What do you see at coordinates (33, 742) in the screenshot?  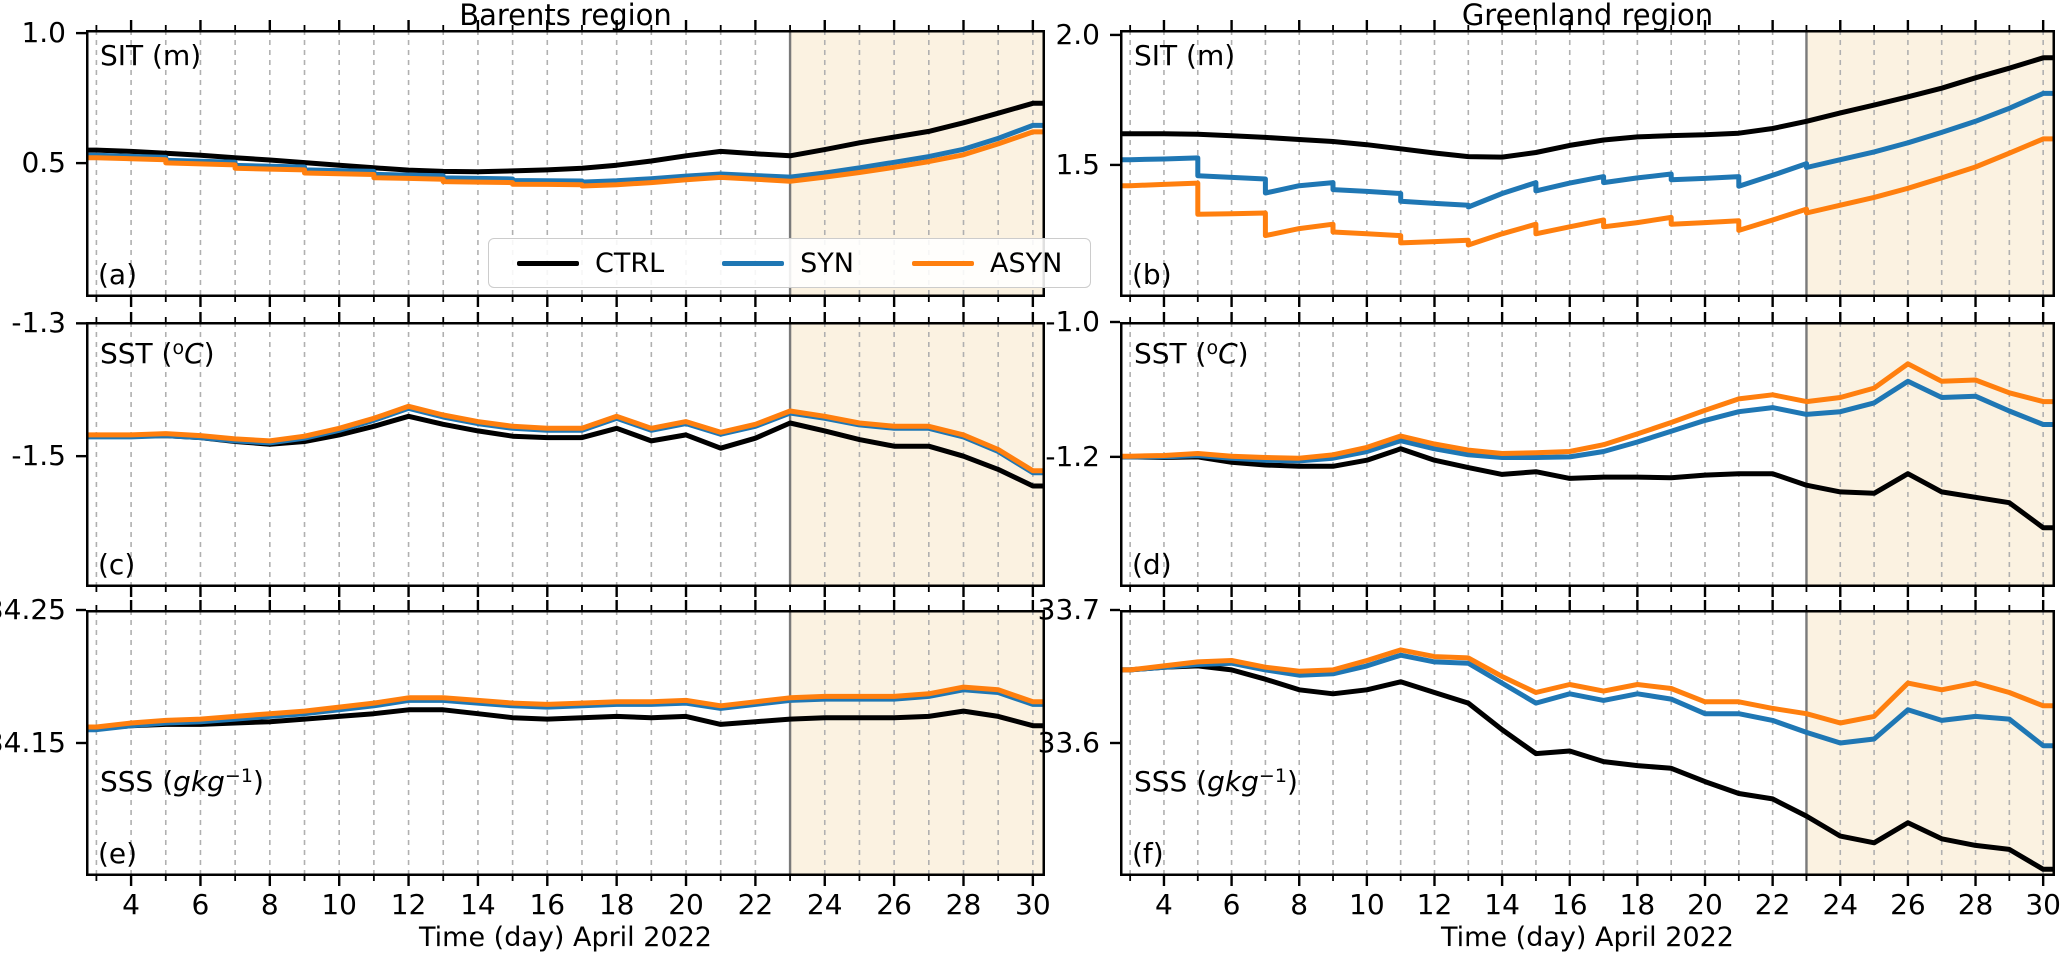 I see `y-tick-label-34.15: 34.15` at bounding box center [33, 742].